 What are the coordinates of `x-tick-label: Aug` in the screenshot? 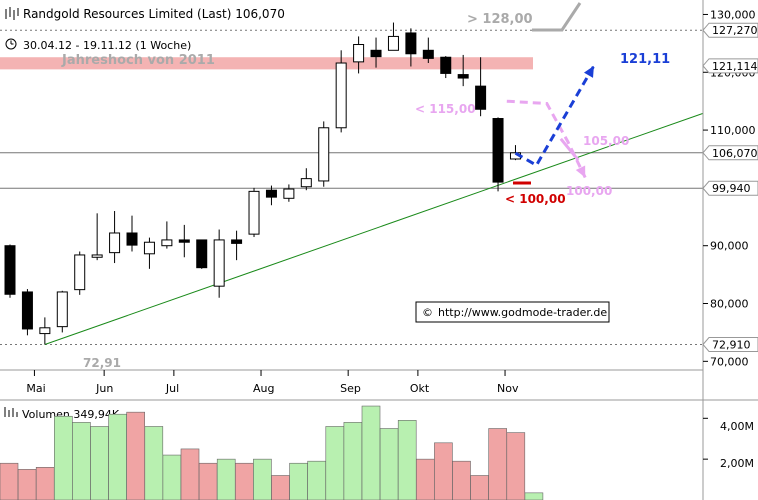 It's located at (263, 388).